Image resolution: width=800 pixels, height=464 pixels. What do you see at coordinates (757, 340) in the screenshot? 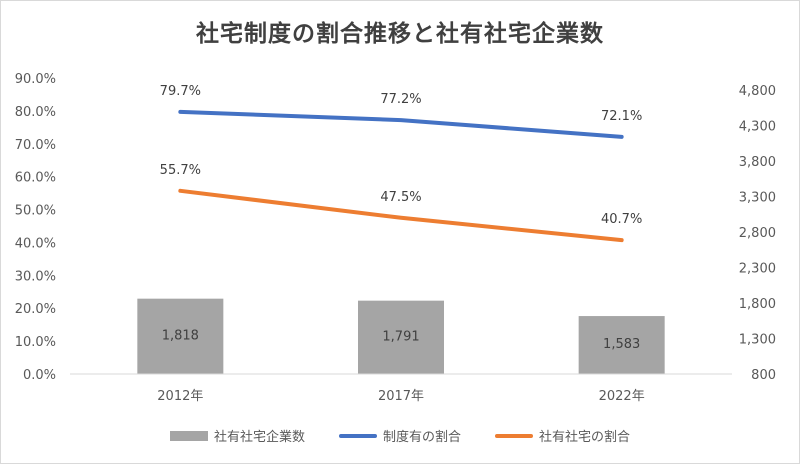
I see `right-tick-label: 1,300` at bounding box center [757, 340].